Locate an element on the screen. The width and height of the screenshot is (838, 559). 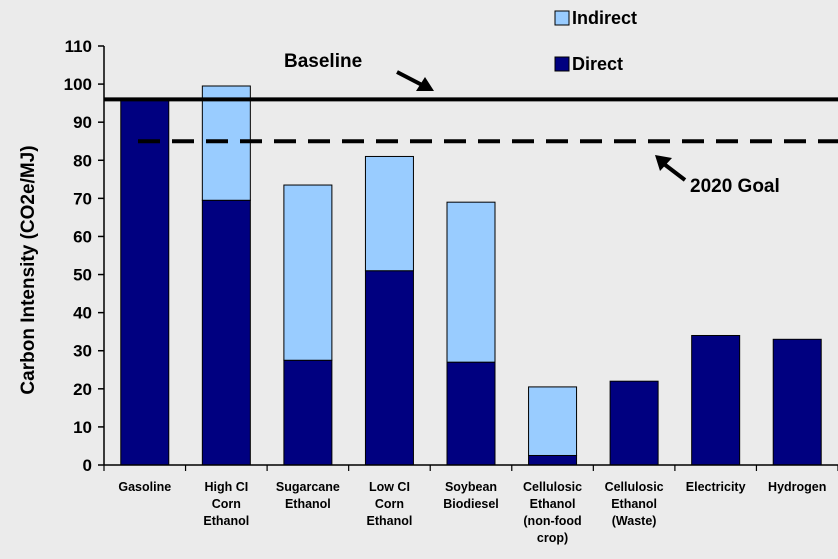
y-axis-title: Carbon Intensity (CO2e/MJ) is located at coordinates (28, 269).